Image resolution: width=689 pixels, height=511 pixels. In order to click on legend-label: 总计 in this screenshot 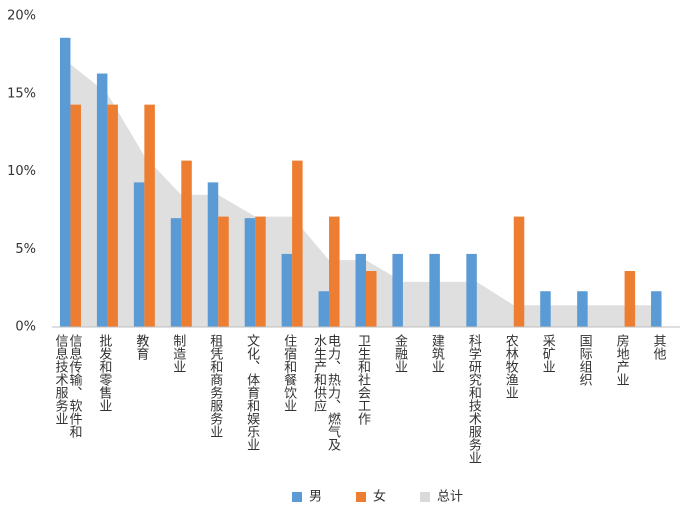, I will do `click(450, 497)`.